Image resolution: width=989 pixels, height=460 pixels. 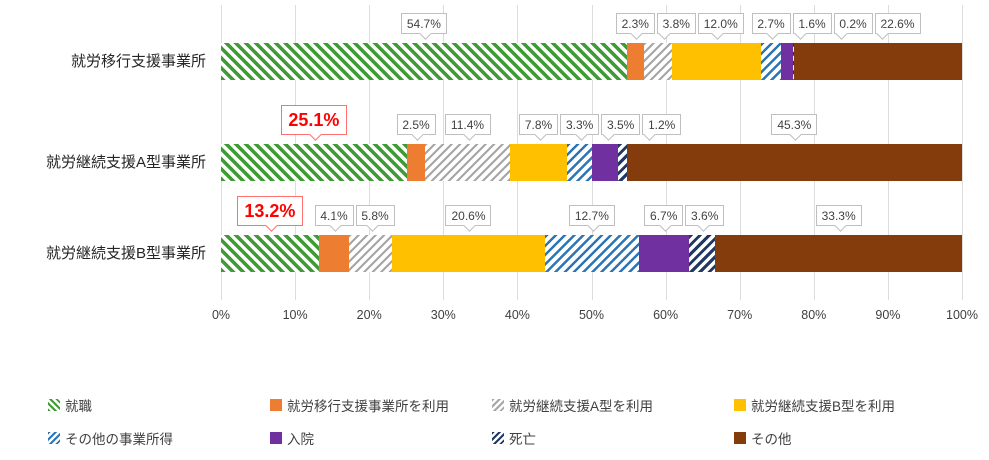 I want to click on category-label: 就労移行支援事業所, so click(x=138, y=61).